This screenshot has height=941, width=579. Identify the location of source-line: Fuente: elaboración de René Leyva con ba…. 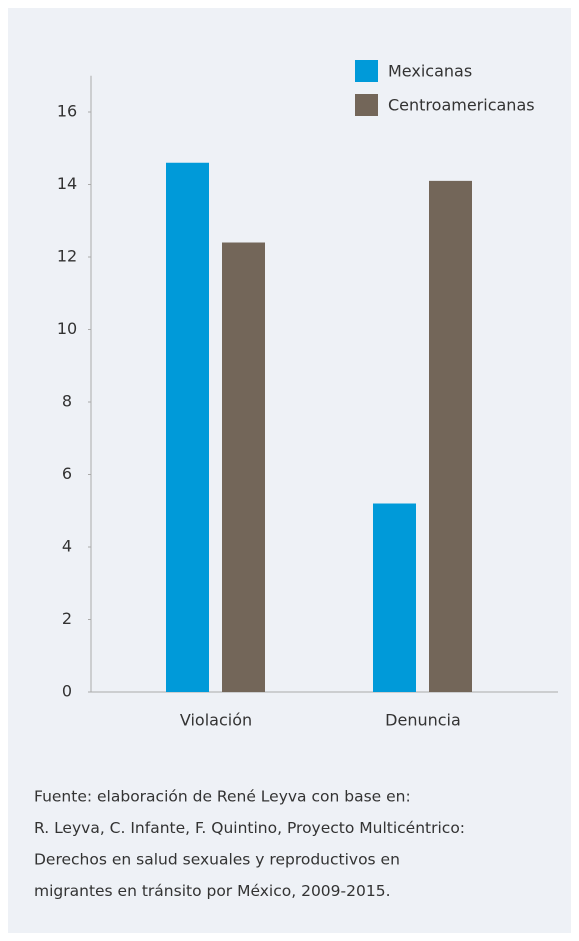
(222, 797).